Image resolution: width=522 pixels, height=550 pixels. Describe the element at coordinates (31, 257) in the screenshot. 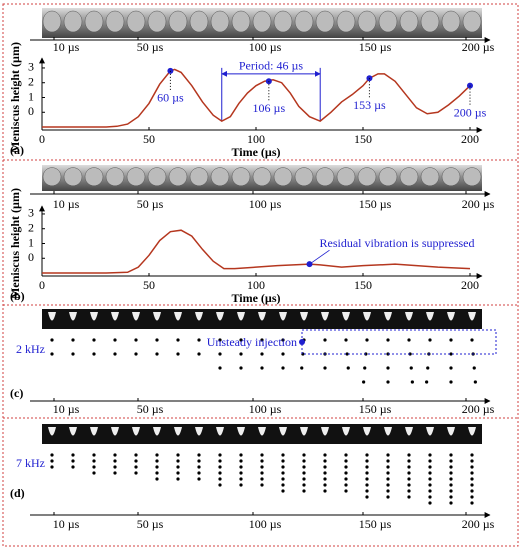

I see `y-tick-label: 0` at that location.